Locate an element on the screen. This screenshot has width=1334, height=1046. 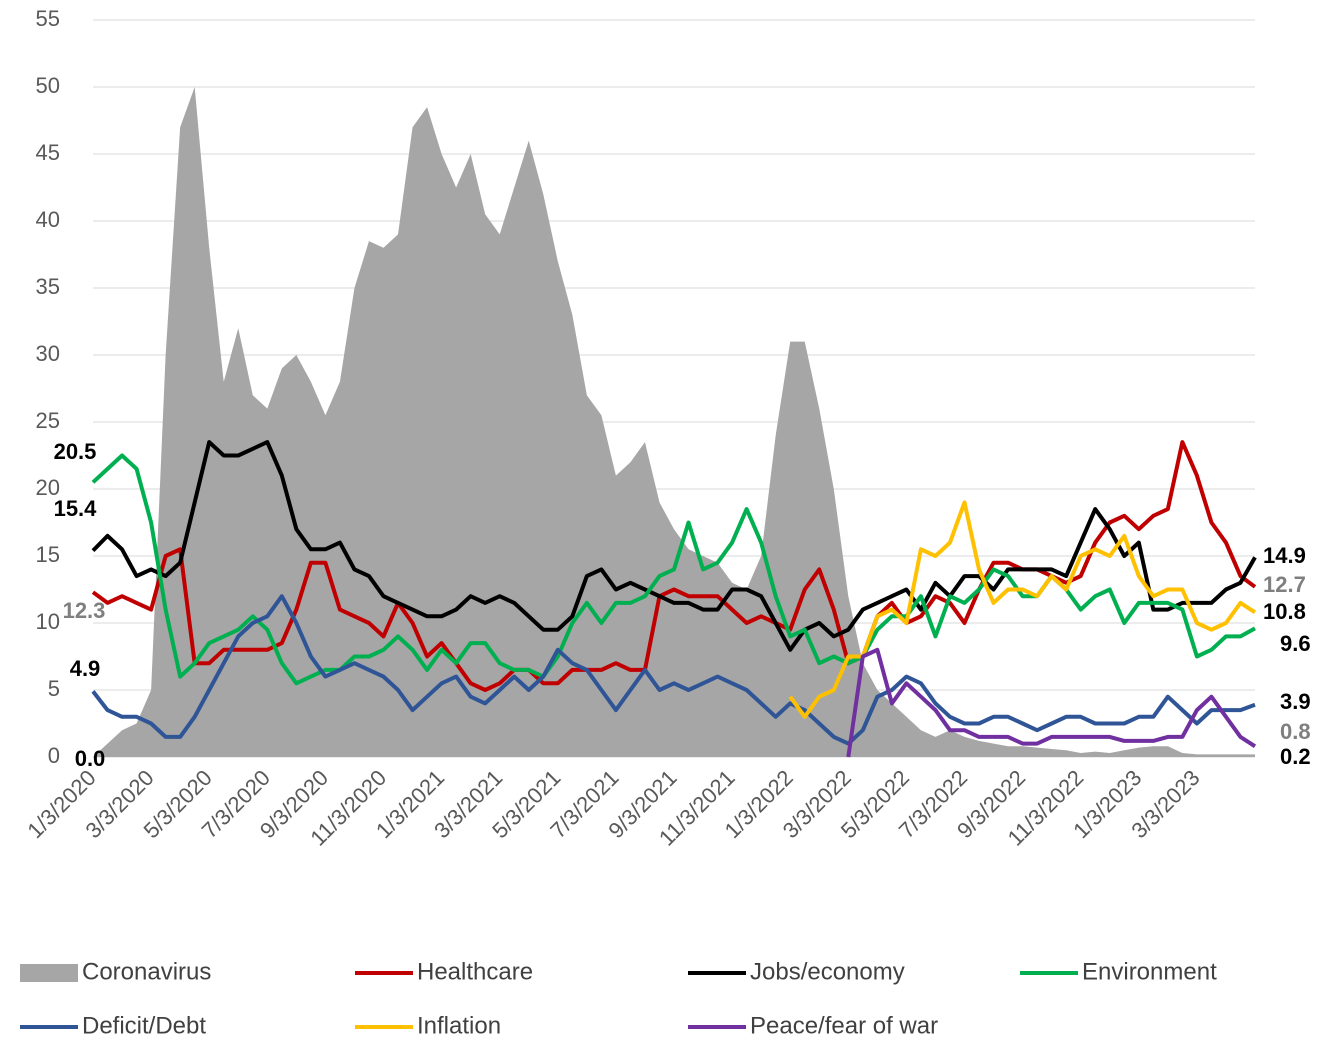
data-label: 0.0 is located at coordinates (90, 758).